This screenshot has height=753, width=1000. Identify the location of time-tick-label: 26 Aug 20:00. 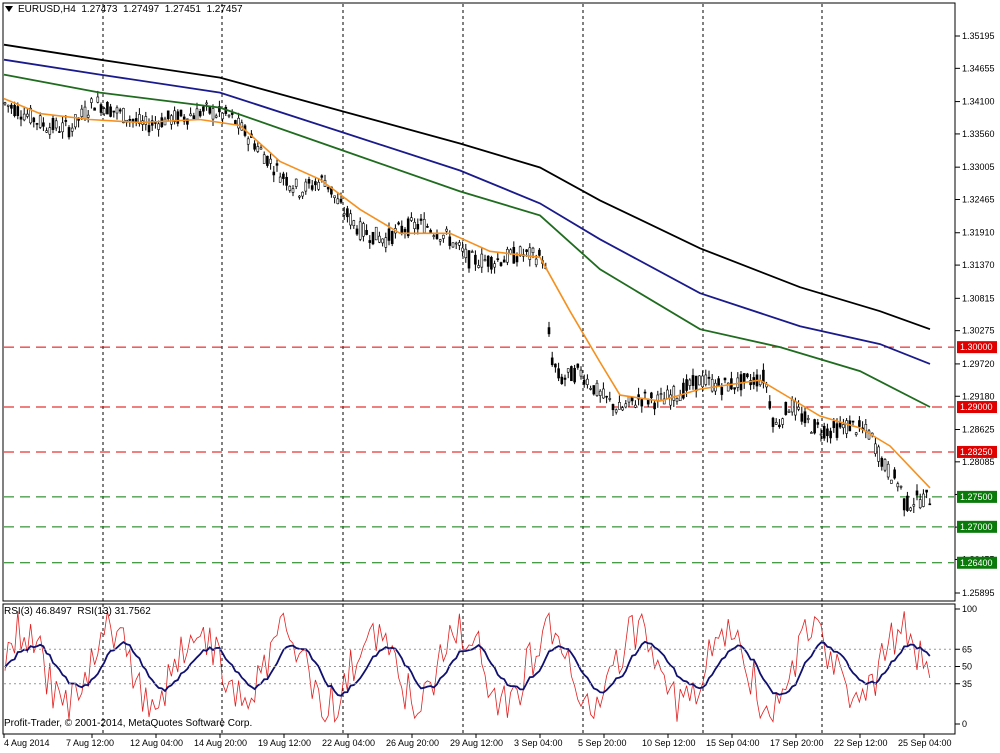
(412, 743).